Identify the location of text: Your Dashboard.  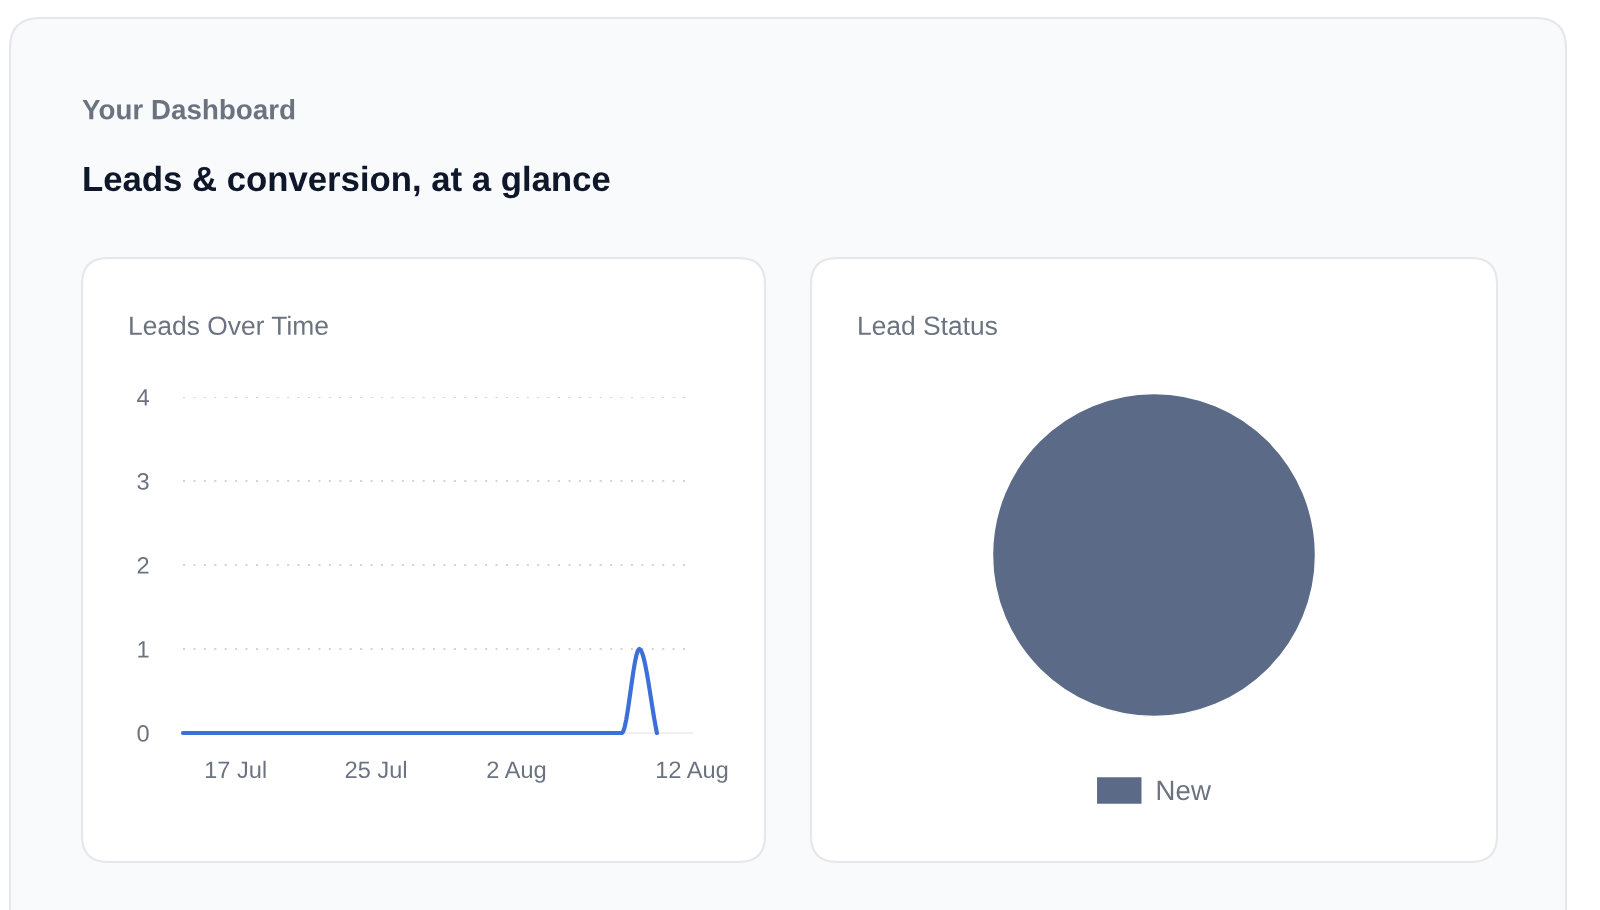
(188, 109).